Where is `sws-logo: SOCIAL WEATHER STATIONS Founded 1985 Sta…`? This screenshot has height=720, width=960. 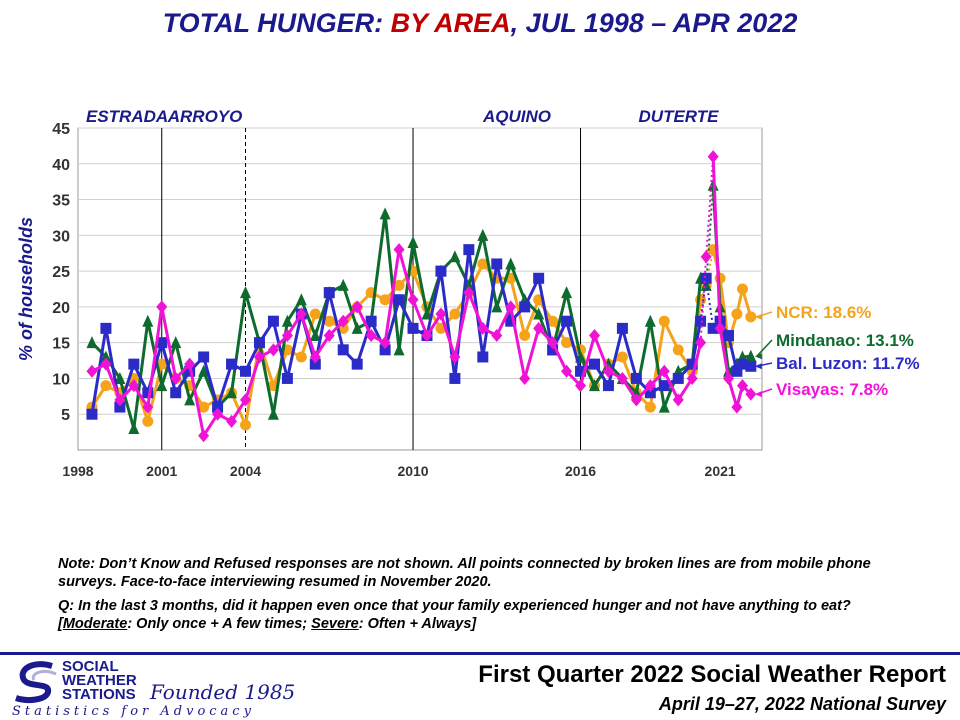
sws-logo: SOCIAL WEATHER STATIONS Founded 1985 Sta… is located at coordinates (160, 688).